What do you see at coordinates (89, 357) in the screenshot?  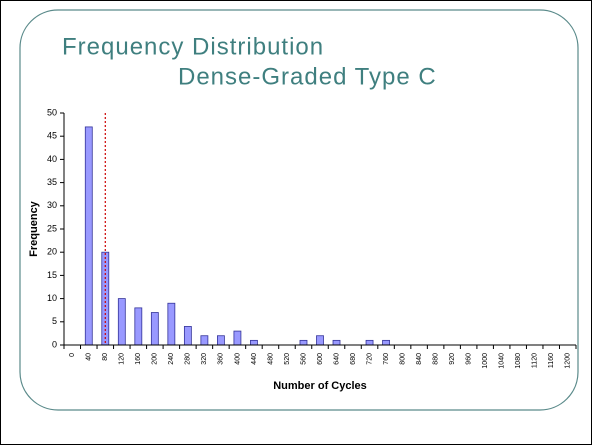 I see `x-tick-label: 40` at bounding box center [89, 357].